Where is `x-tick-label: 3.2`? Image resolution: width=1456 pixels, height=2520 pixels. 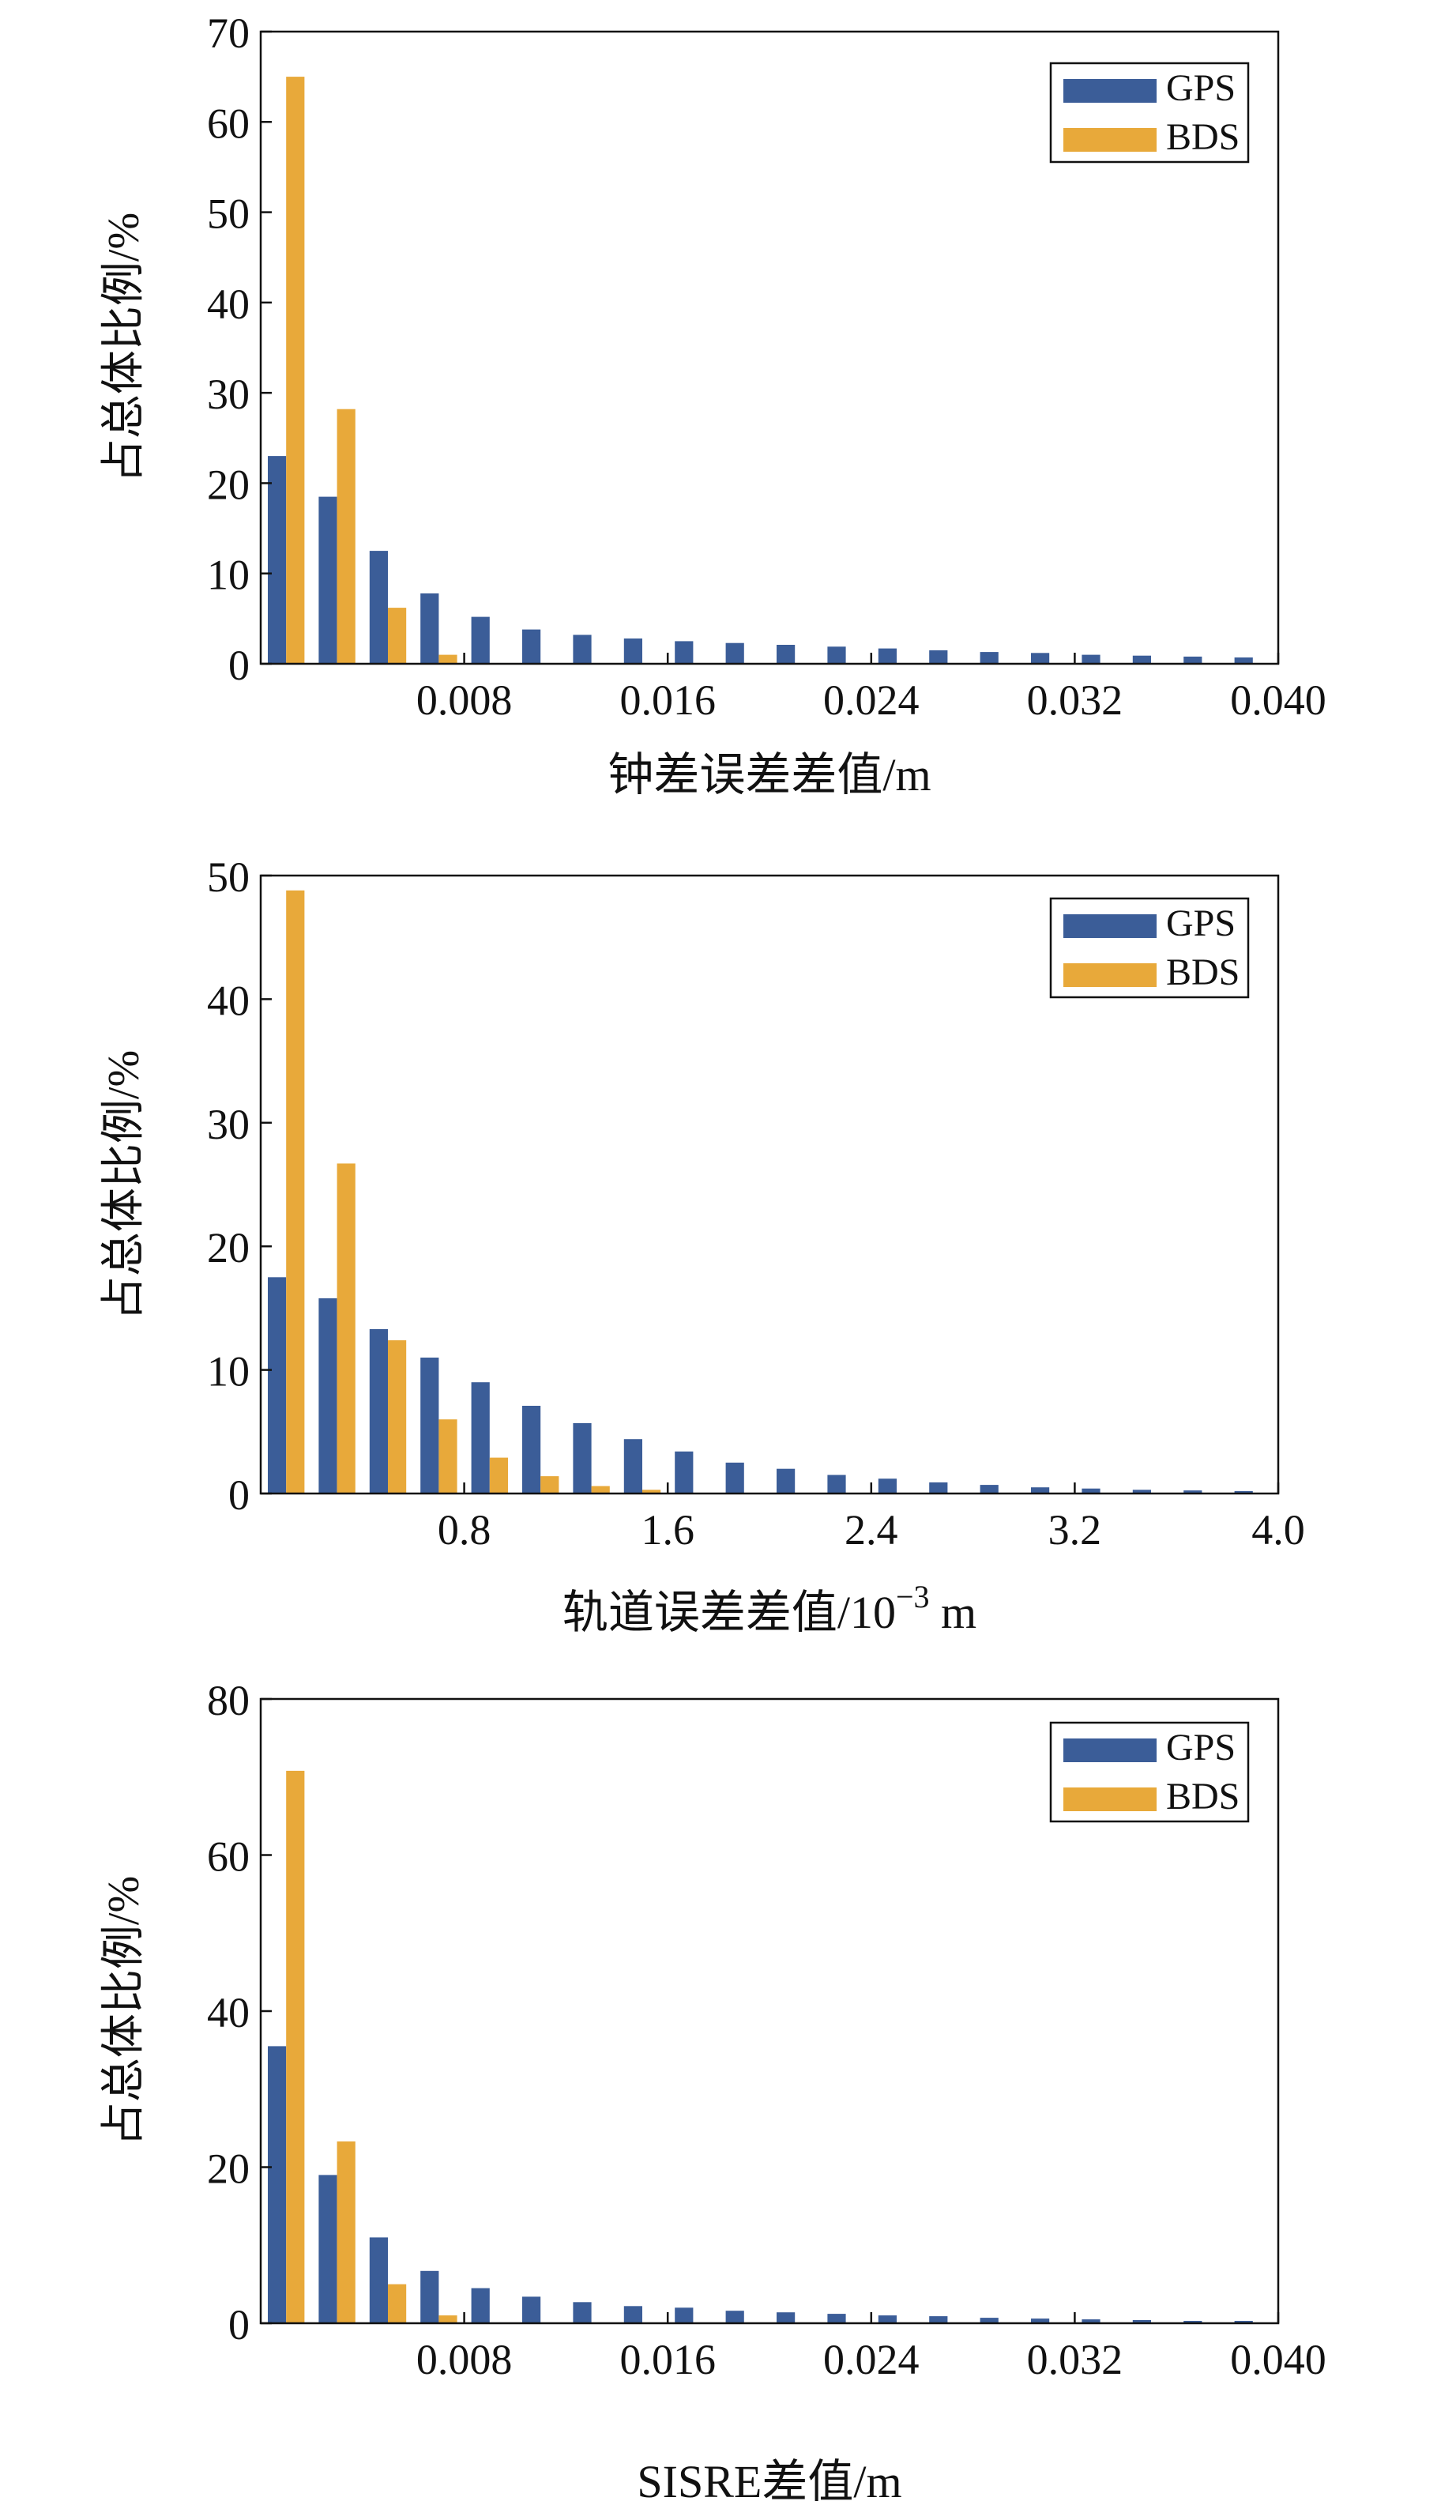 x-tick-label: 3.2 is located at coordinates (1075, 1530).